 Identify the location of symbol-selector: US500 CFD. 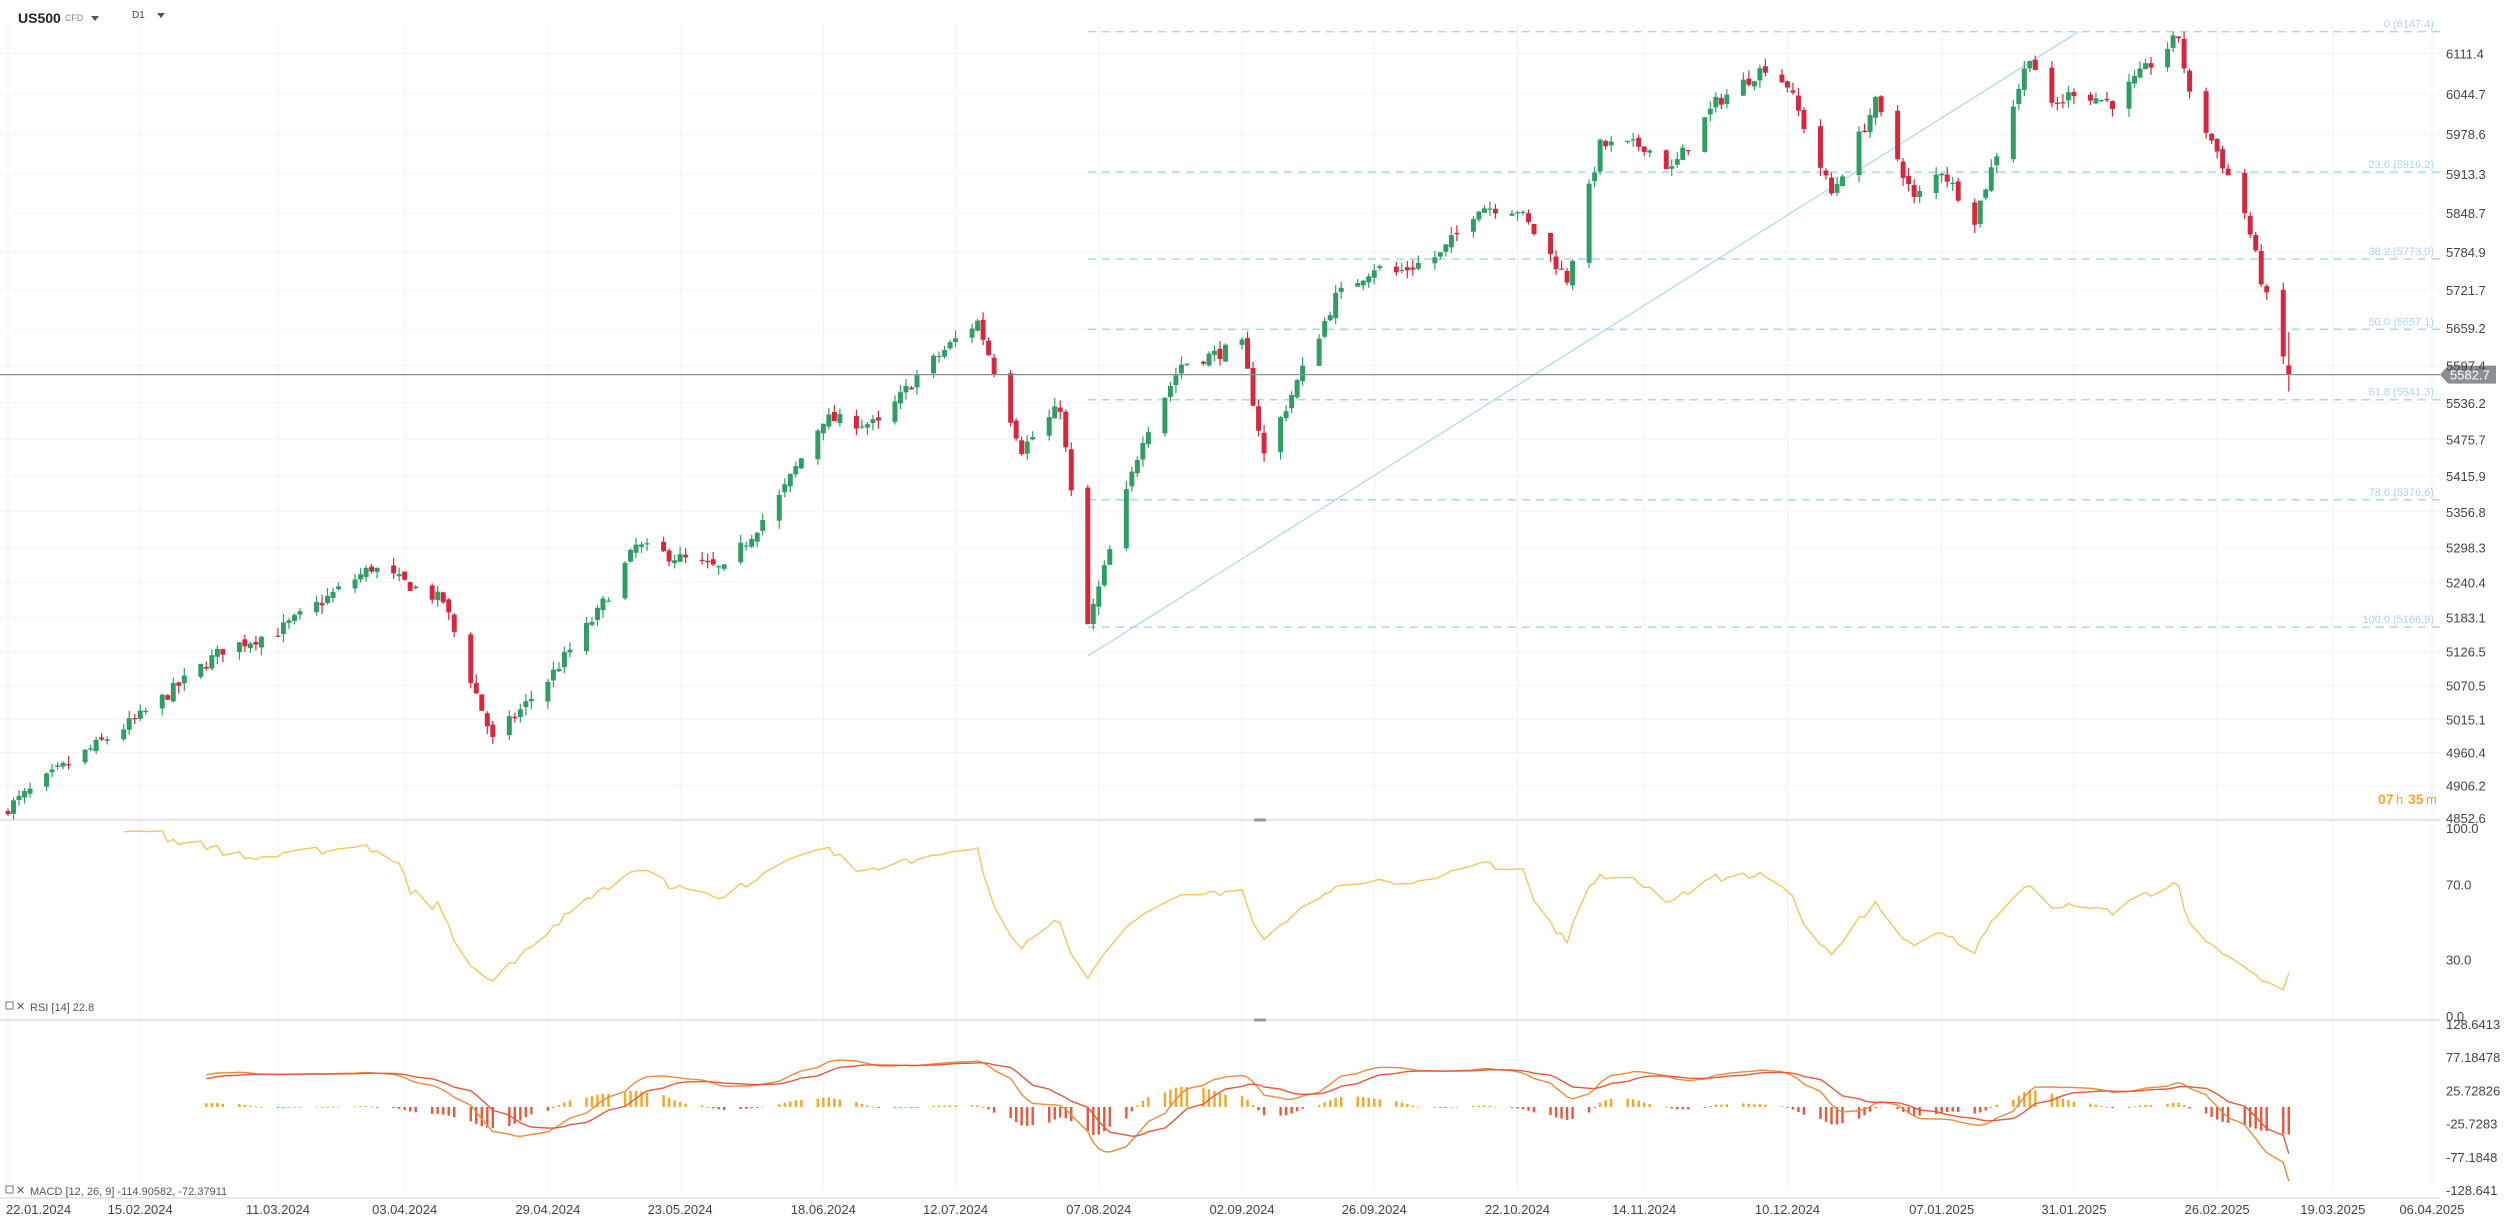
(59, 18).